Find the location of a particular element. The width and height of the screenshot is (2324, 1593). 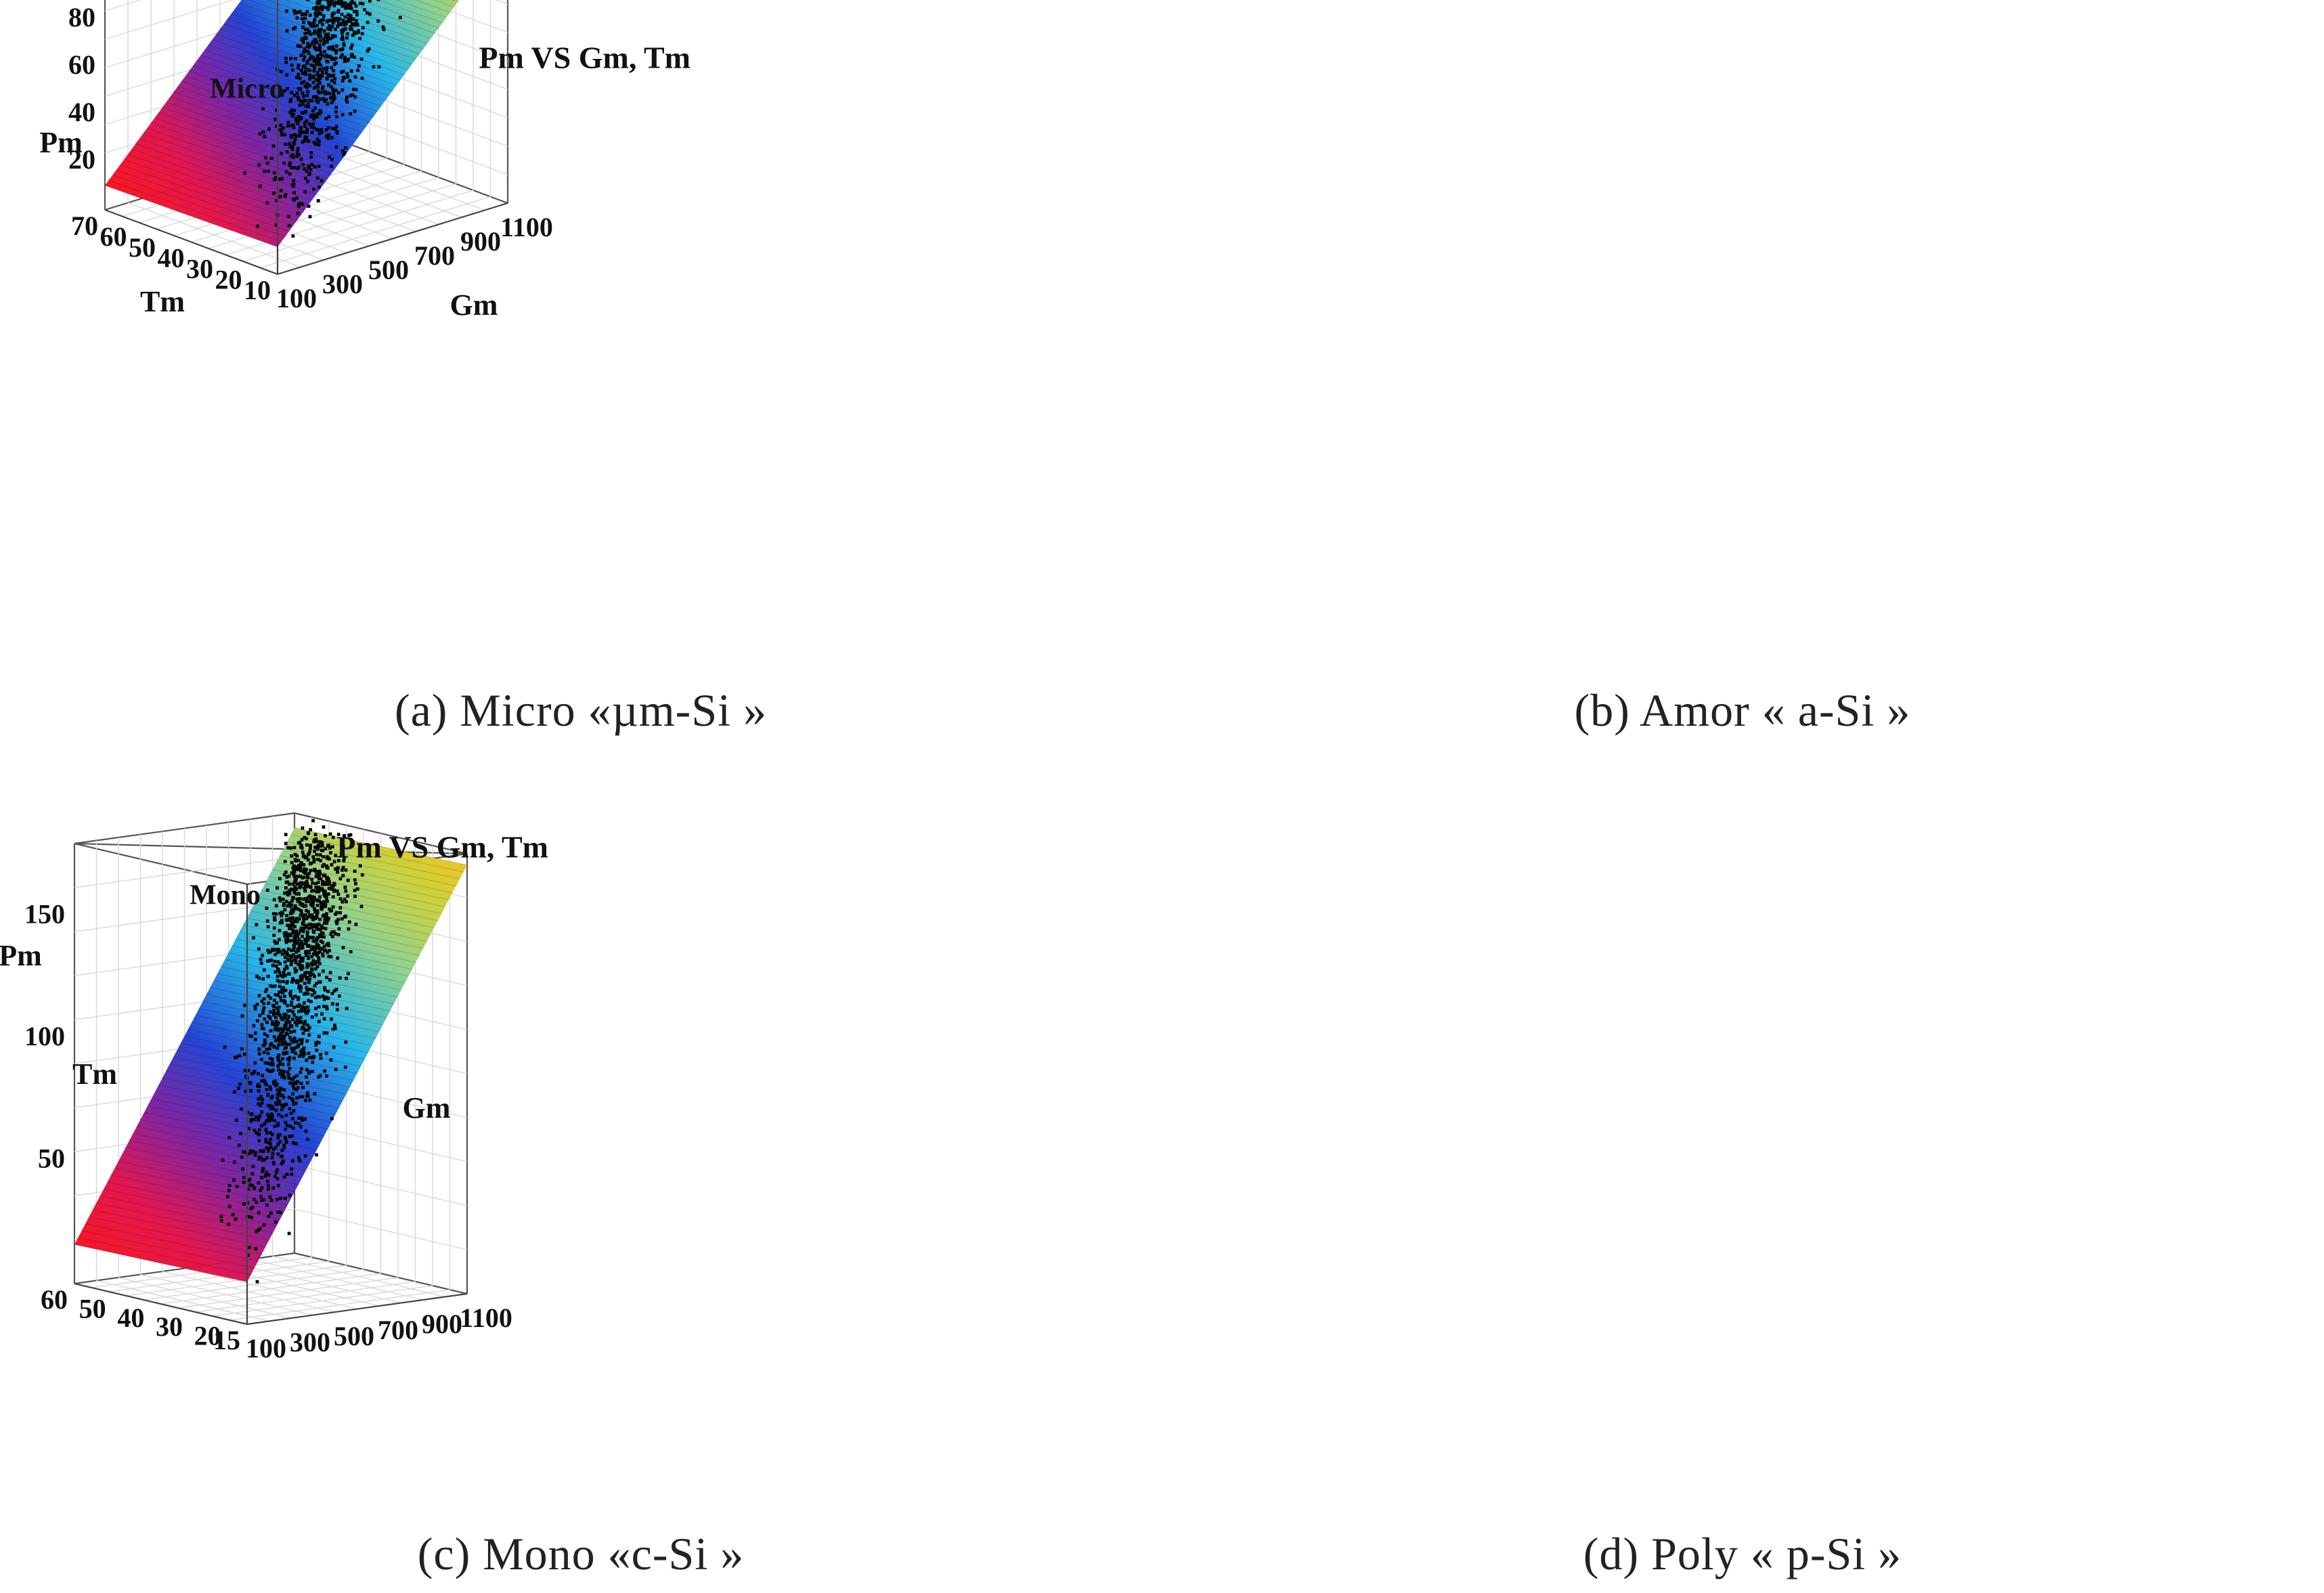

caption-amorphe: (b) Amor « a-Si » is located at coordinates (1743, 710).